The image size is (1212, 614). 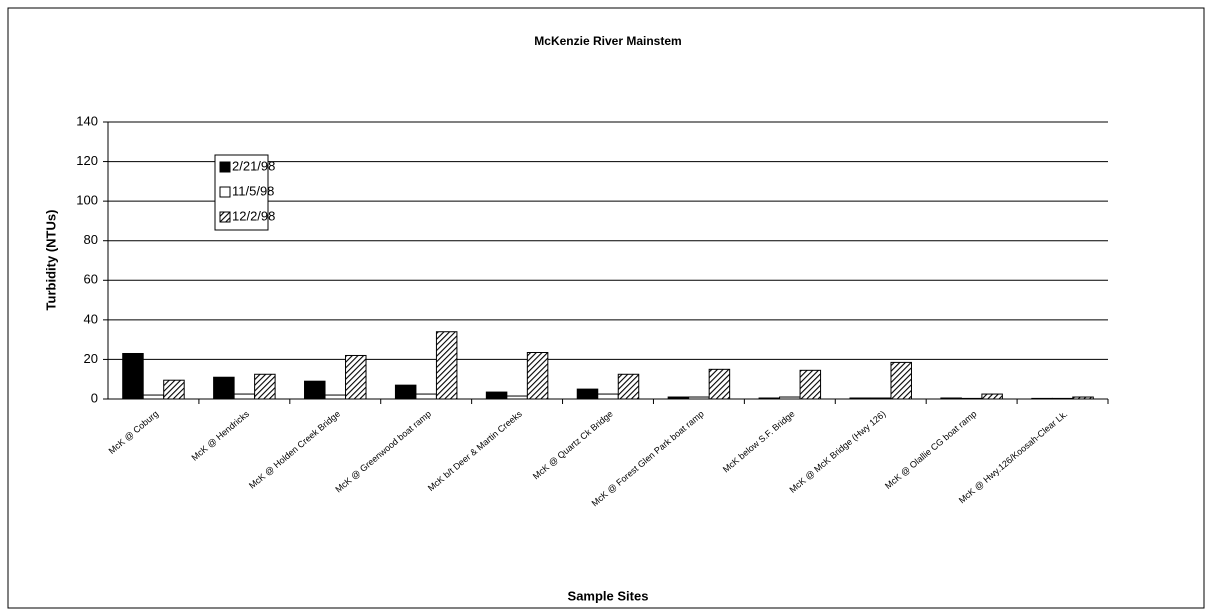 I want to click on legend-label: 2/21/98, so click(x=253, y=165).